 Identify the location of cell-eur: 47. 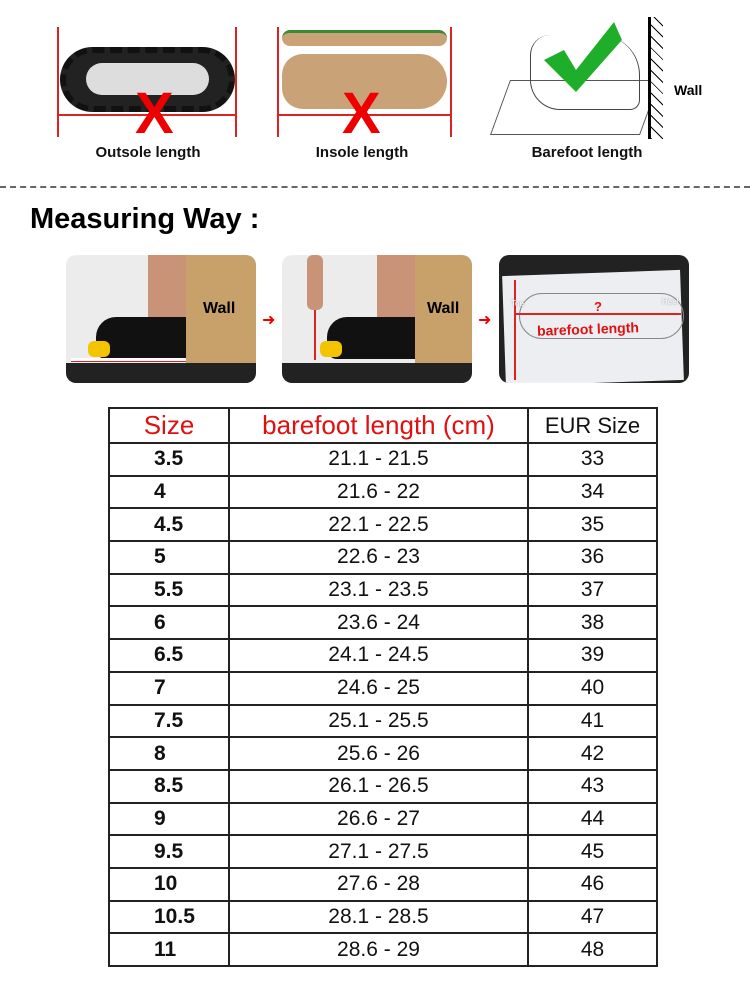
(592, 917).